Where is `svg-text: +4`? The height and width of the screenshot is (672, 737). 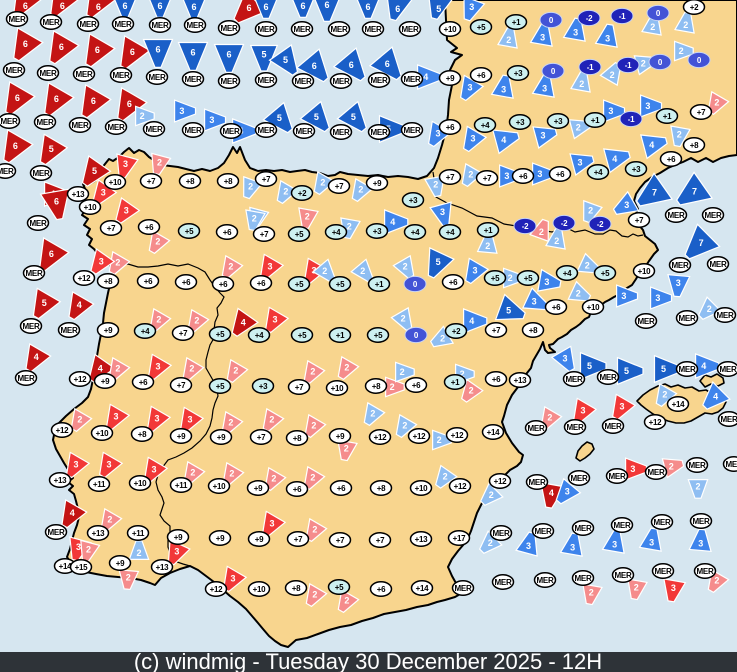 svg-text: +4 is located at coordinates (450, 232).